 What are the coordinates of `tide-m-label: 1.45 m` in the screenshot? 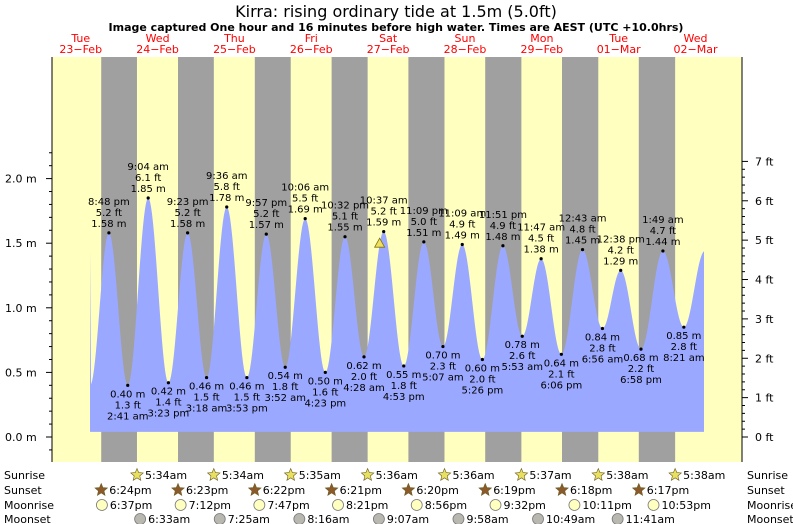 It's located at (582, 241).